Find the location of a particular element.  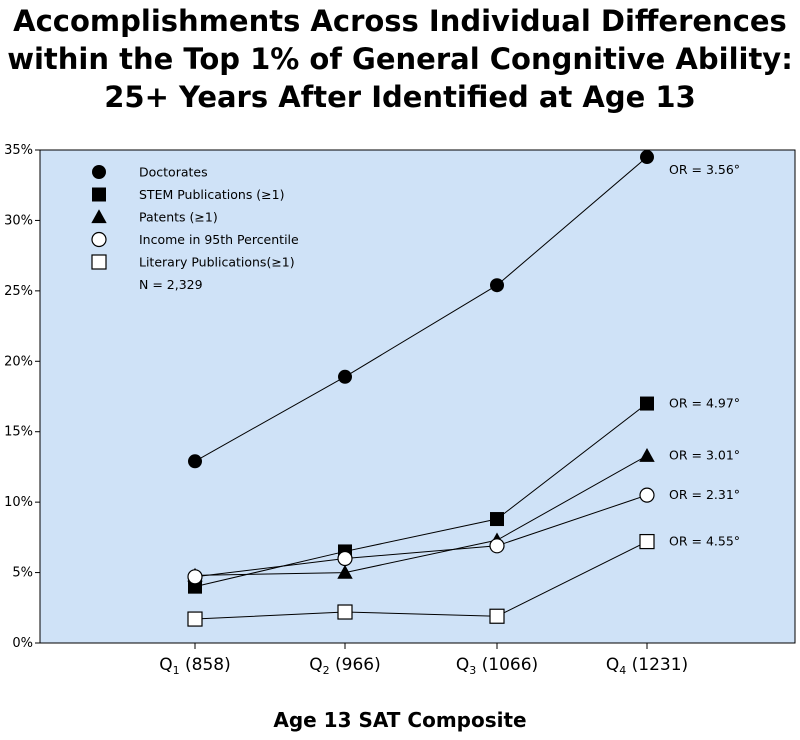

y-tick-label: 20% is located at coordinates (18, 361).